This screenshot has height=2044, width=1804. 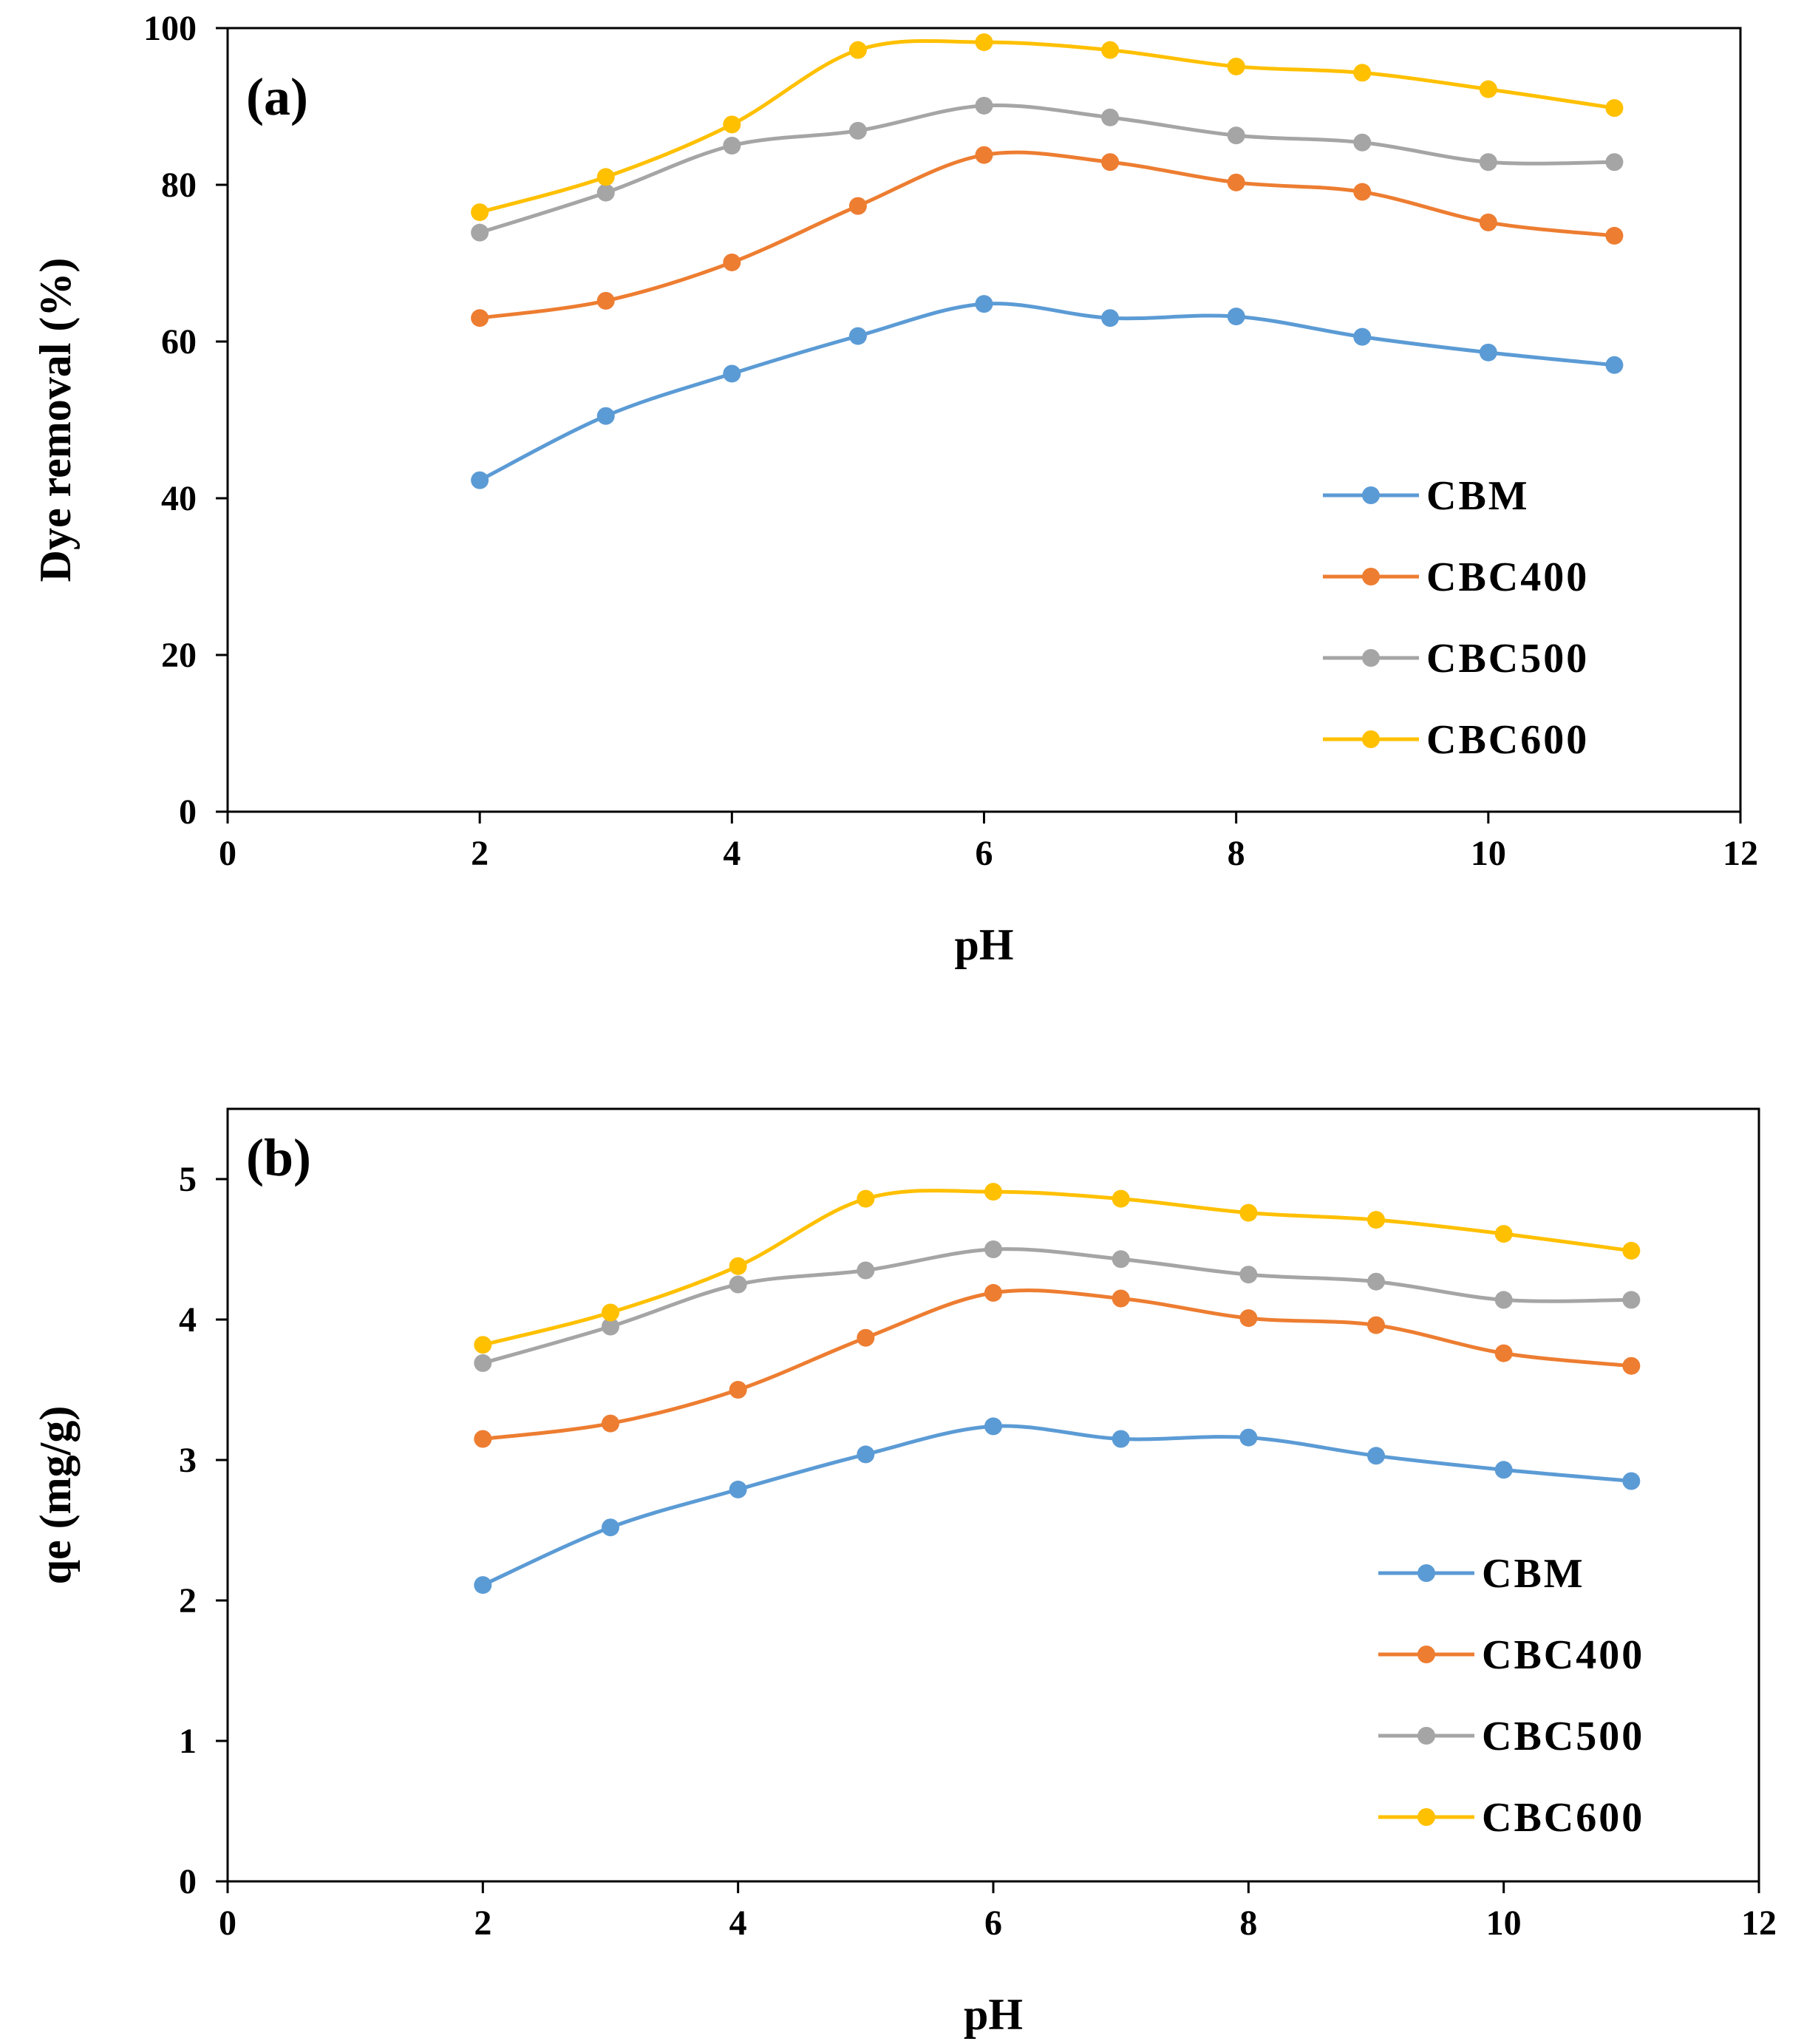 What do you see at coordinates (1057, 1364) in the screenshot?
I see `series-line-cbc400` at bounding box center [1057, 1364].